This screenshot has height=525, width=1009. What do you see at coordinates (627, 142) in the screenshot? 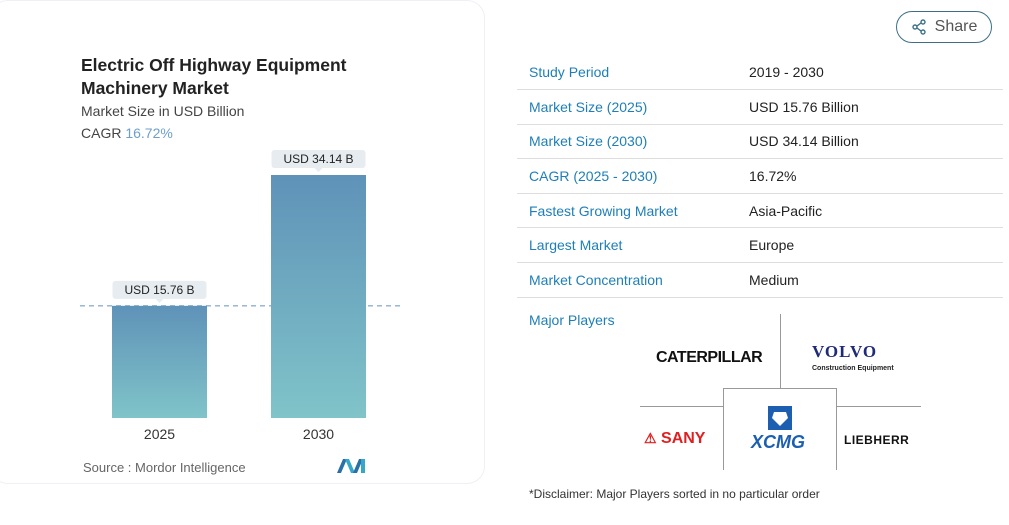
I see `row-key: Market Size (2030)` at bounding box center [627, 142].